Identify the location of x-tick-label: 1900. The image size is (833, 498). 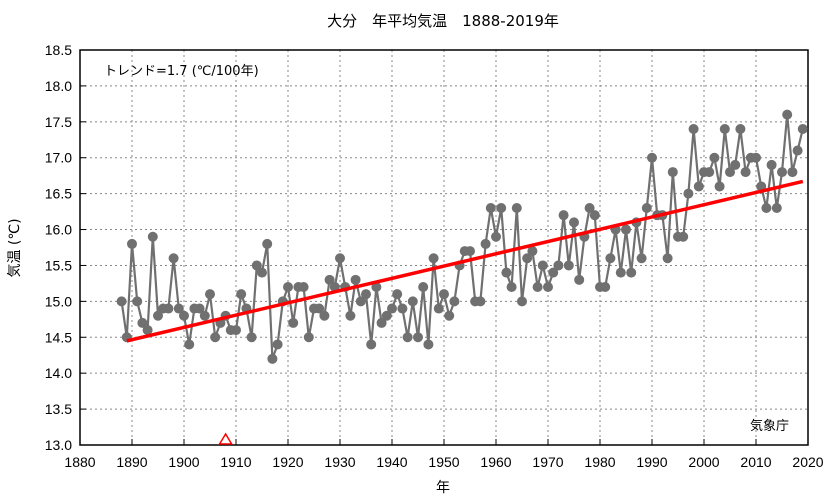
(183, 462).